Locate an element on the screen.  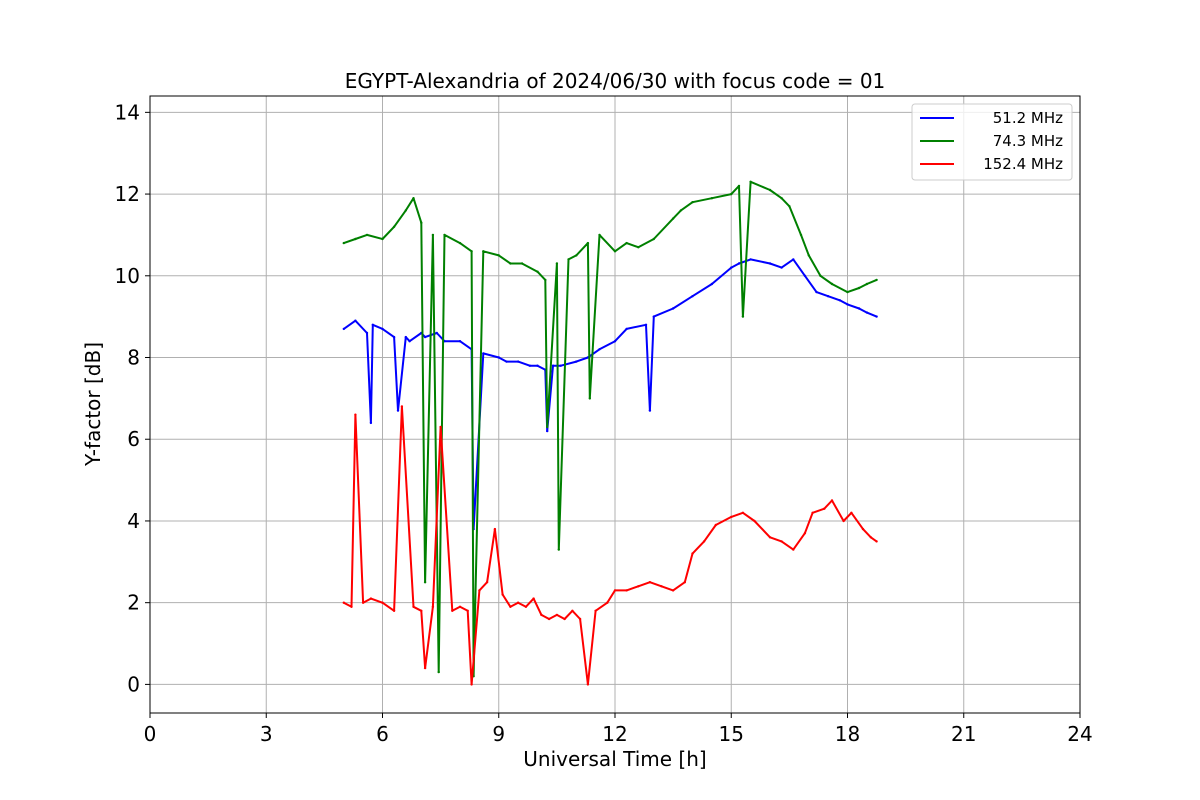
x-tick-label: 3 is located at coordinates (266, 734).